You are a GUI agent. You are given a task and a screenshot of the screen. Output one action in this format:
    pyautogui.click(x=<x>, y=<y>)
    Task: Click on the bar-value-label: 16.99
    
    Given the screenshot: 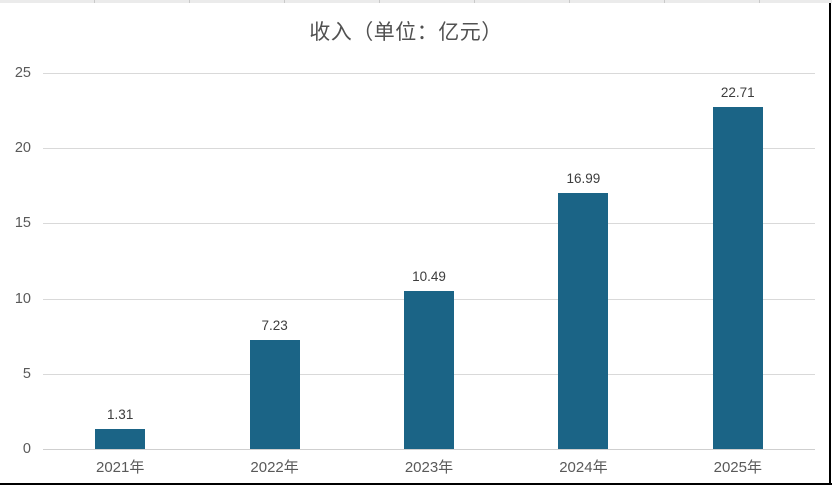 What is the action you would take?
    pyautogui.click(x=583, y=179)
    